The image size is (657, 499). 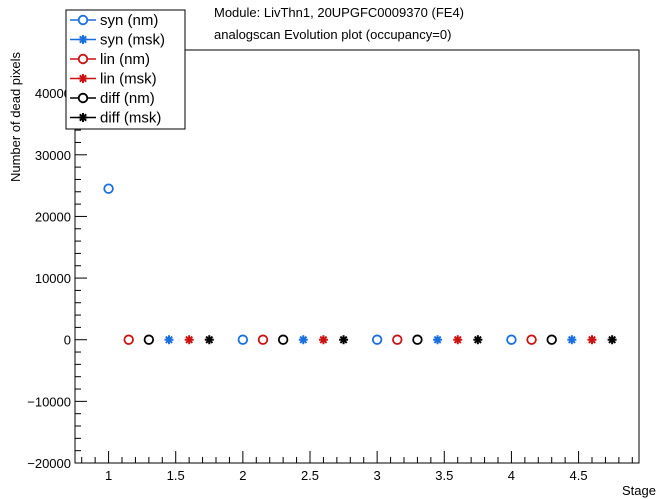 What do you see at coordinates (108, 475) in the screenshot?
I see `x-tick-label: 1` at bounding box center [108, 475].